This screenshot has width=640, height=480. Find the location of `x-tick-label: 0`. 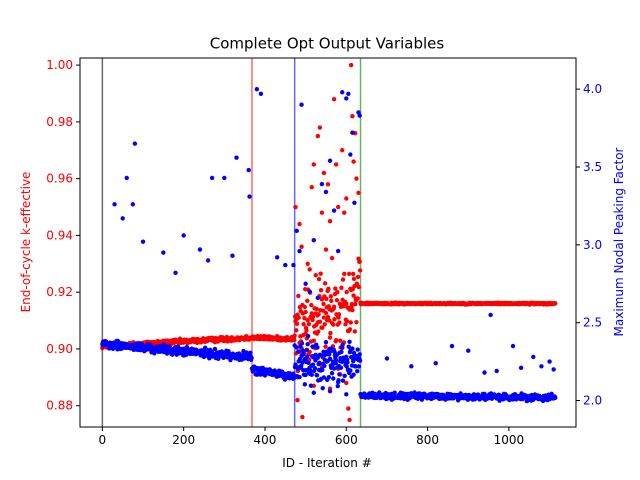

x-tick-label: 0 is located at coordinates (103, 440).